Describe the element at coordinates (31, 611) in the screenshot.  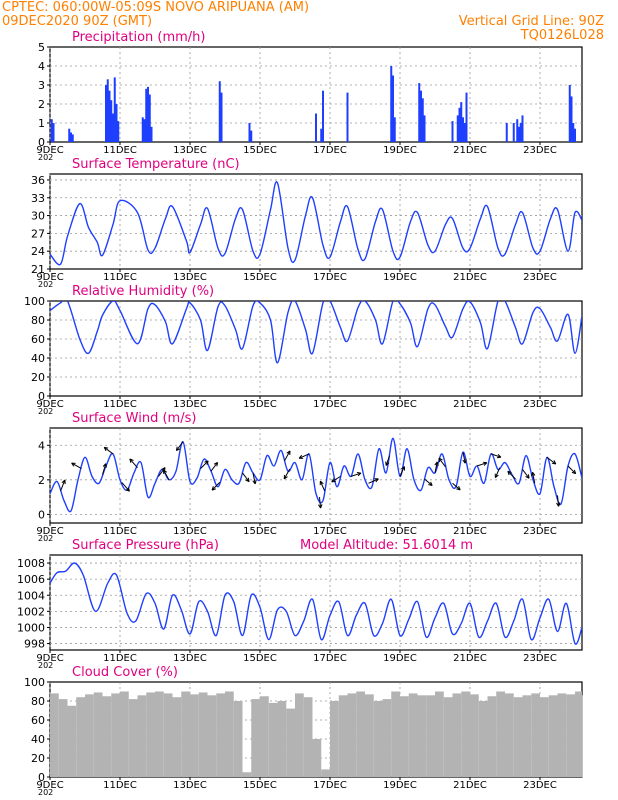
I see `pressure-ytick-label: 1002` at that location.